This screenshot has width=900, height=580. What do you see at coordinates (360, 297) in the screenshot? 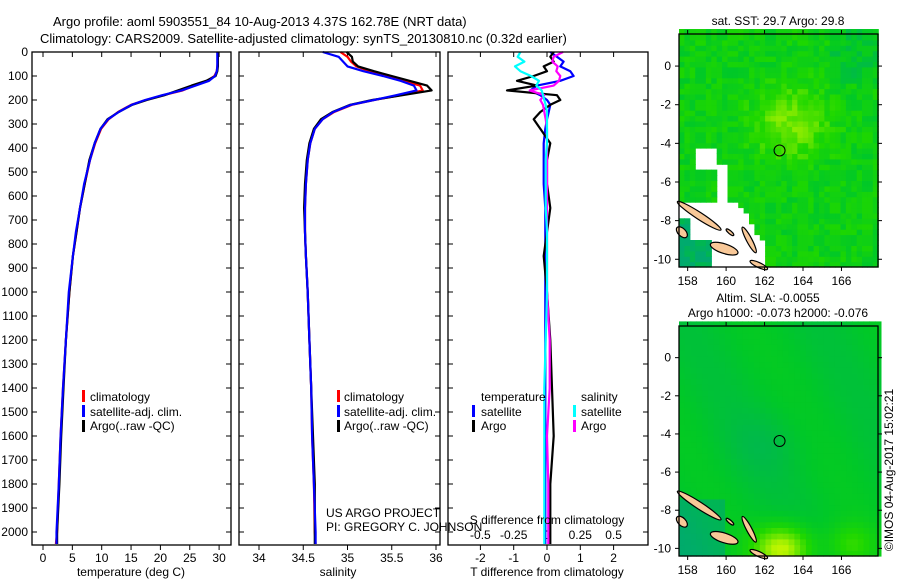
I see `series-satellite-adj-clim` at bounding box center [360, 297].